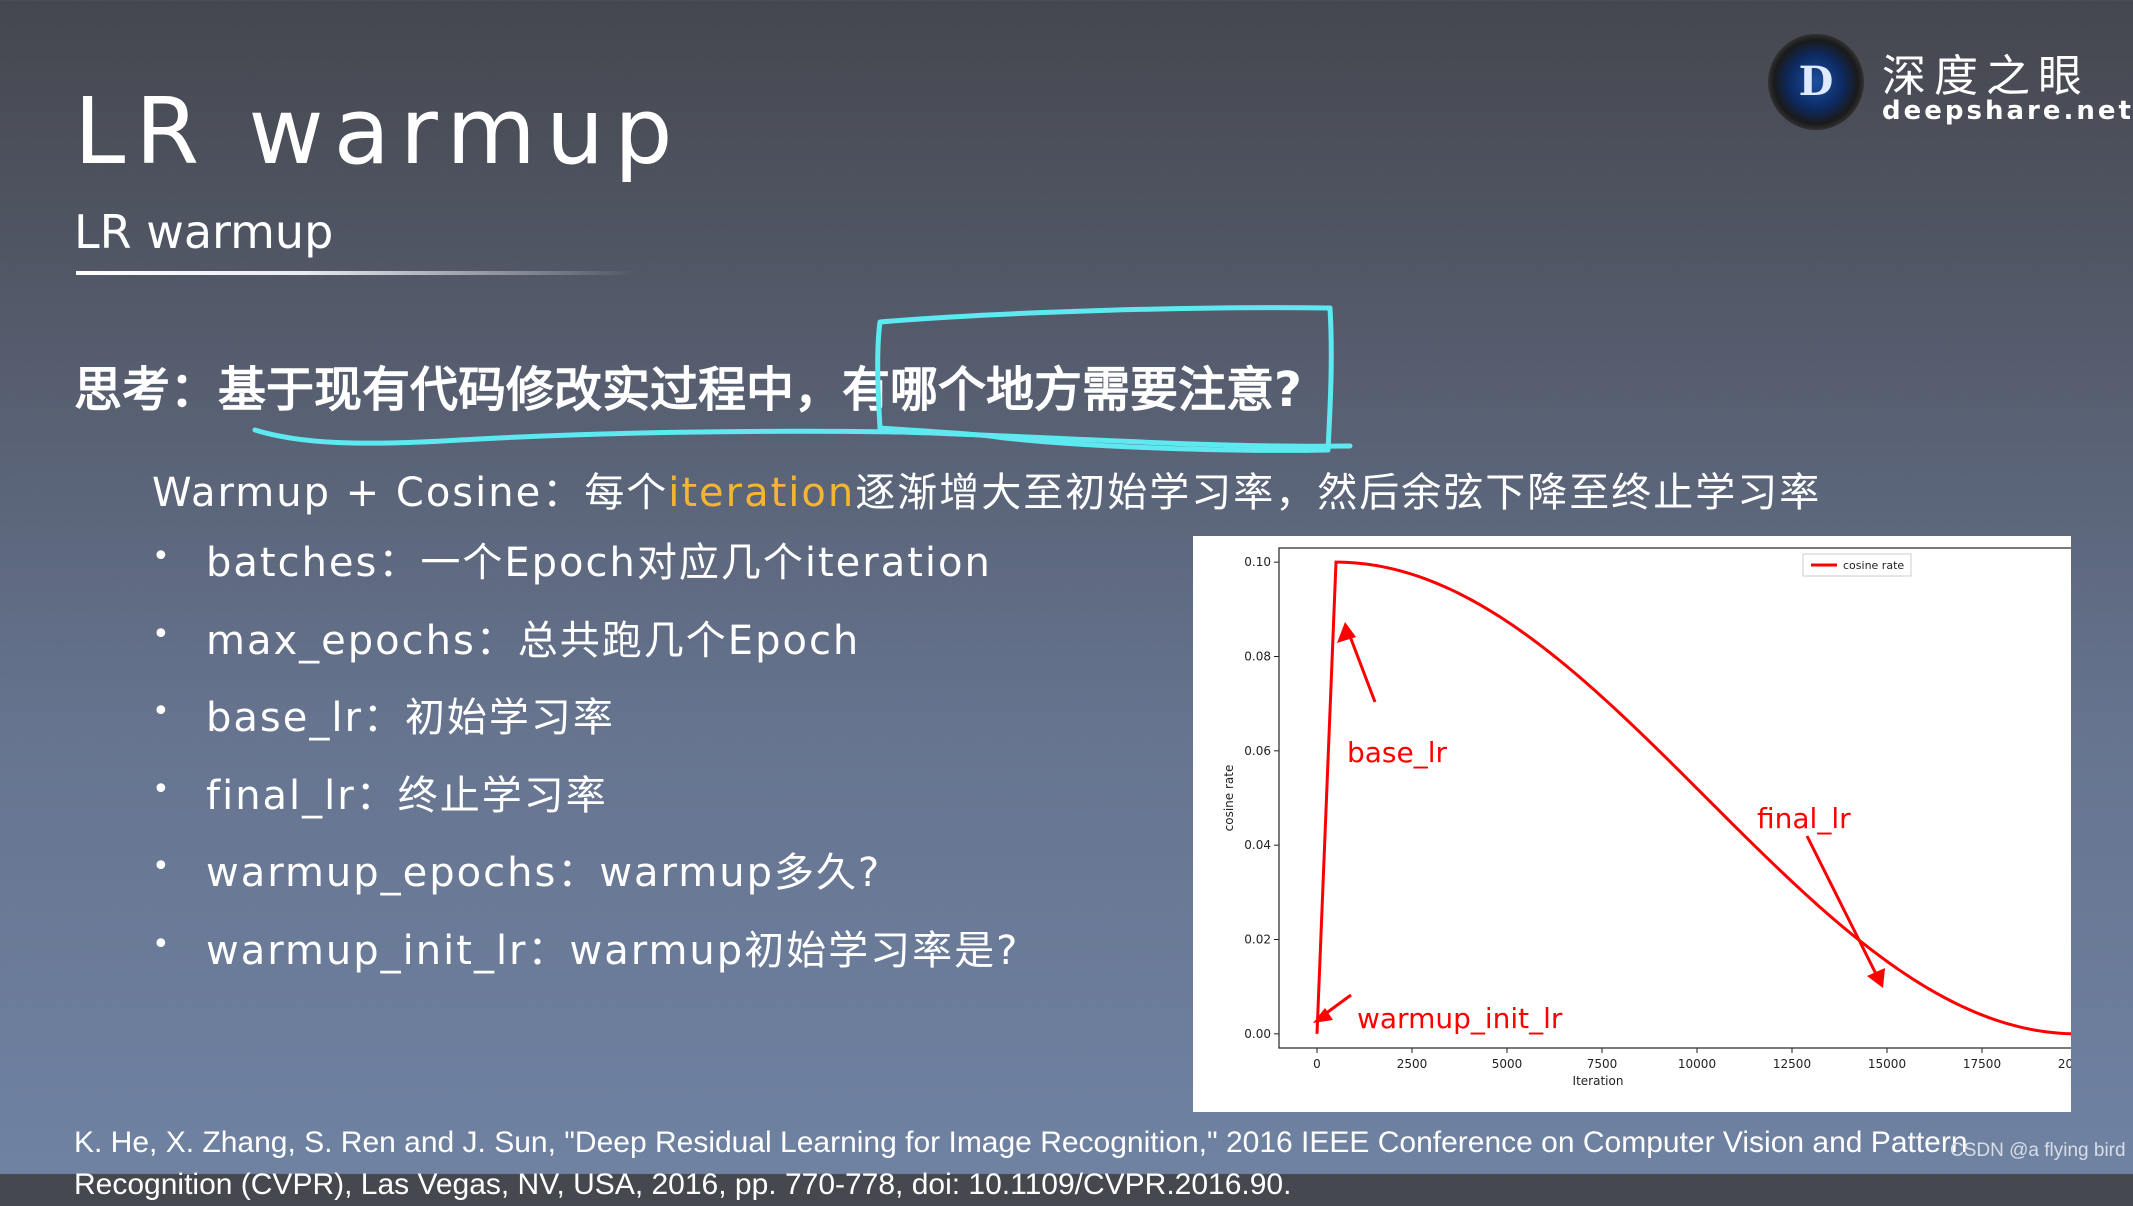  I want to click on arrowhead-final-lr, so click(1876, 978).